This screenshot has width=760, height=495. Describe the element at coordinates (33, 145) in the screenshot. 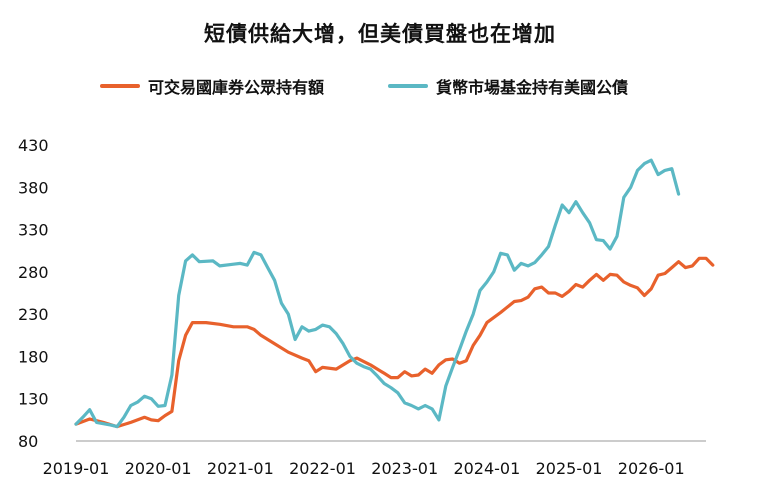

I see `y-tick-label: 430` at that location.